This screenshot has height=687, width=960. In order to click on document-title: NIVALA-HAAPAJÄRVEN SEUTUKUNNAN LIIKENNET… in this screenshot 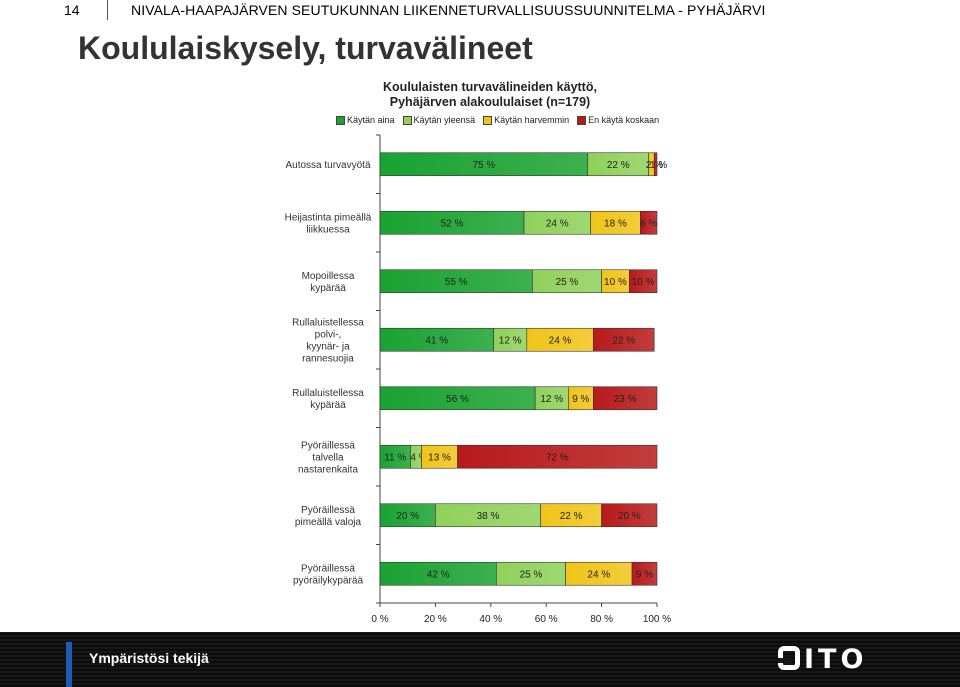, I will do `click(448, 10)`.